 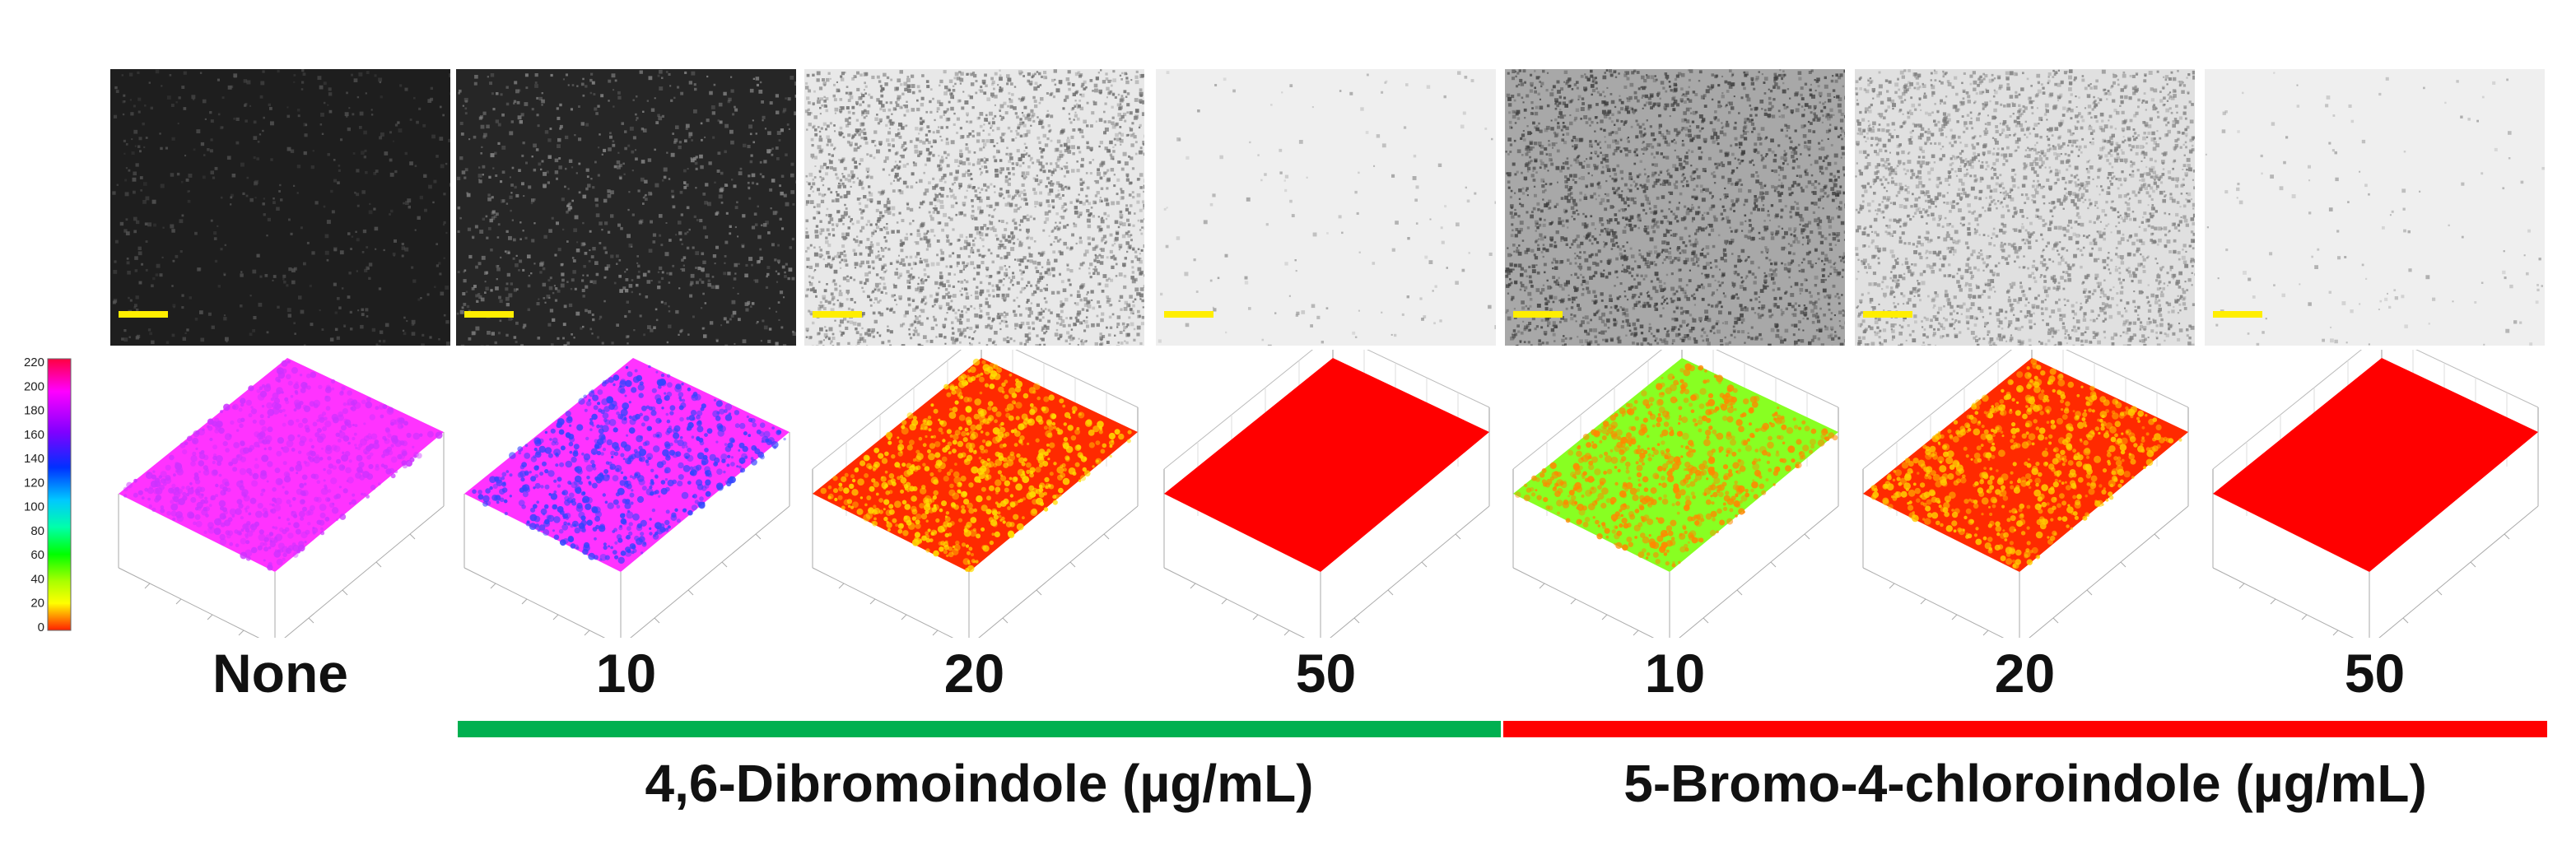 I want to click on group-bar-bromochloroindole, so click(x=2025, y=729).